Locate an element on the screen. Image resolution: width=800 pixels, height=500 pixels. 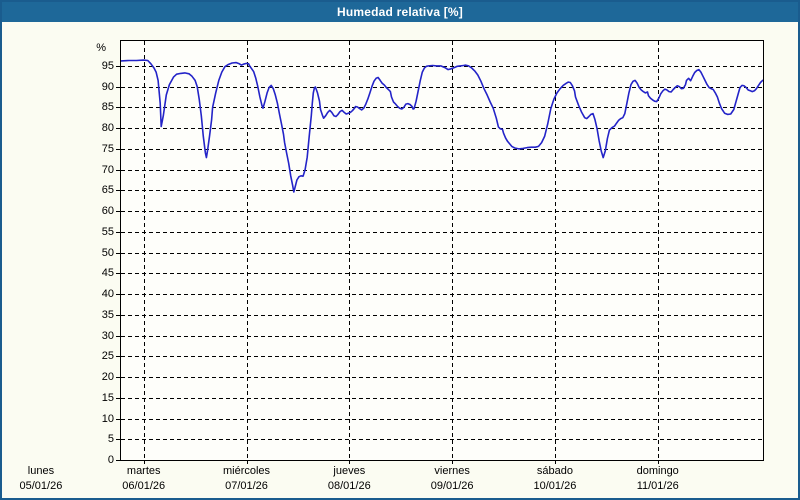
y-tick-label: 15 is located at coordinates (107, 397).